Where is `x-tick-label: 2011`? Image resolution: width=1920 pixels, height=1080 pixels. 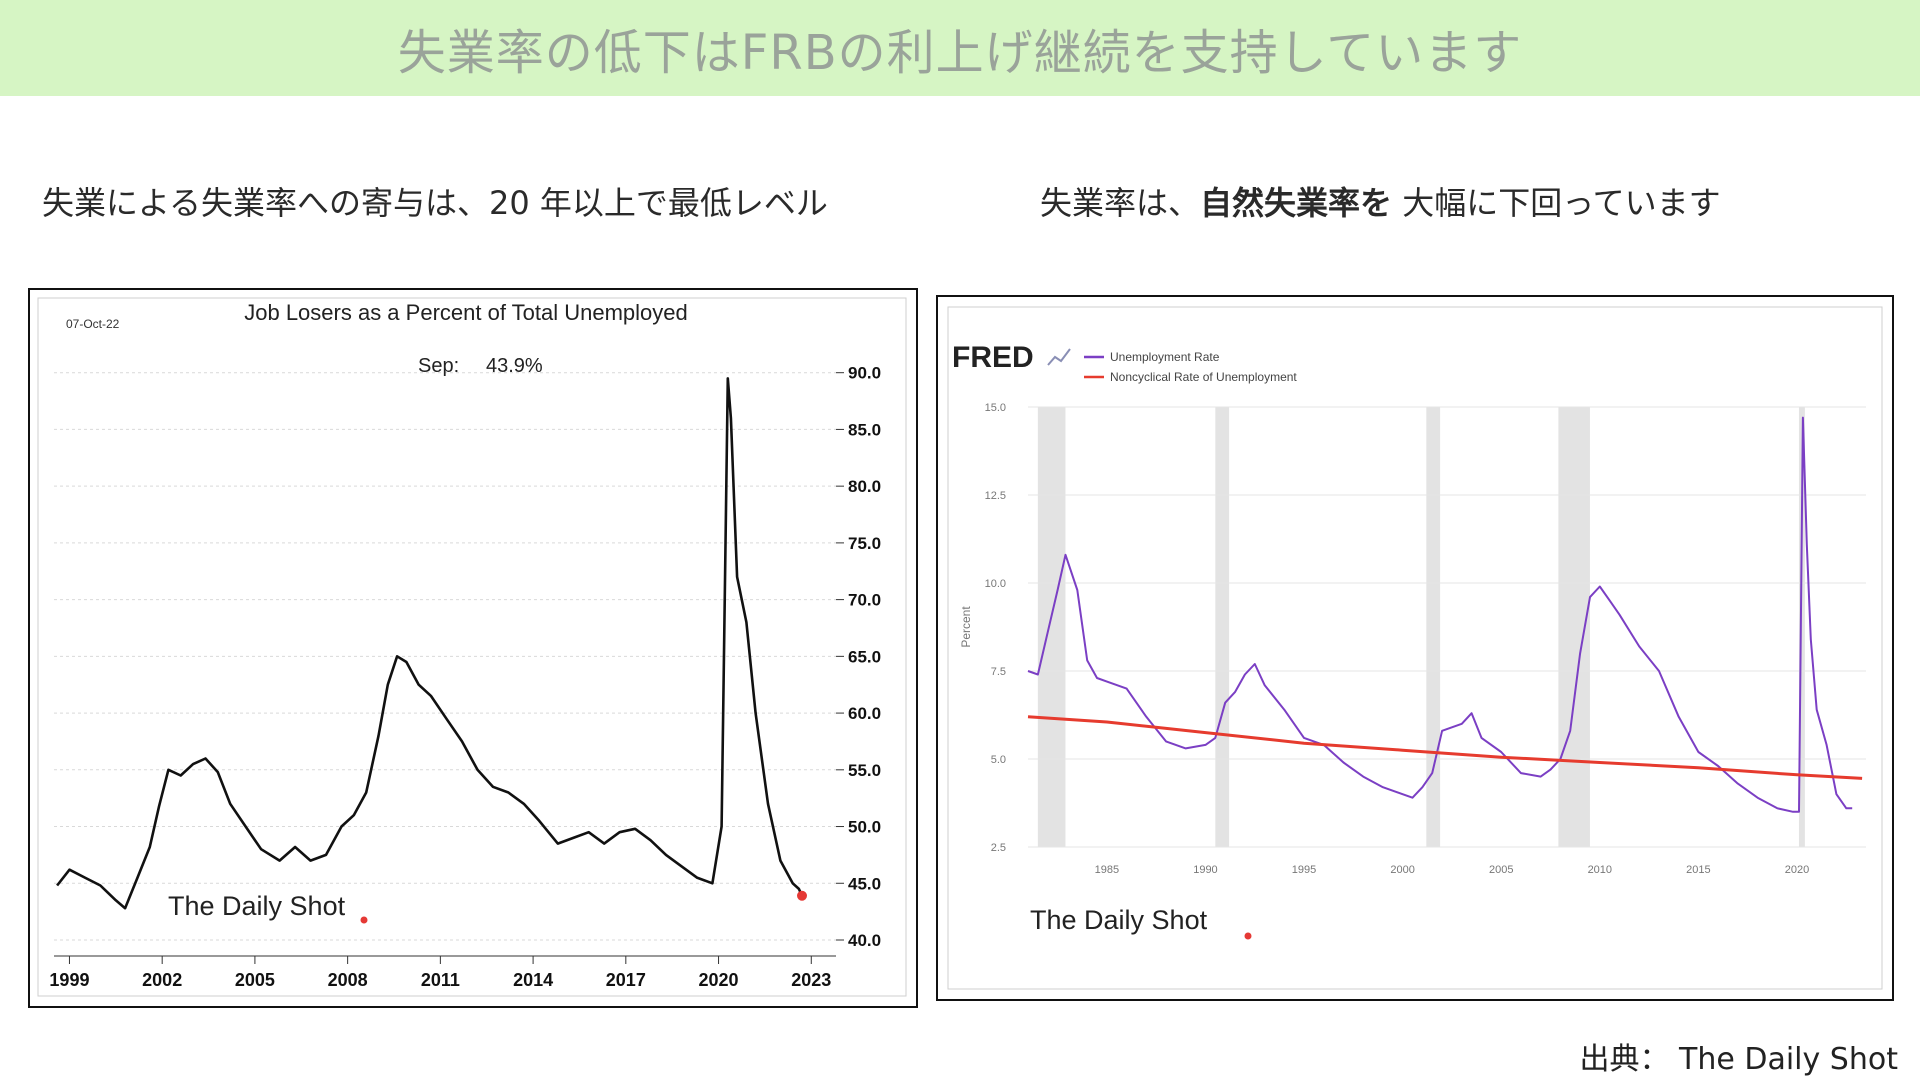 x-tick-label: 2011 is located at coordinates (440, 980).